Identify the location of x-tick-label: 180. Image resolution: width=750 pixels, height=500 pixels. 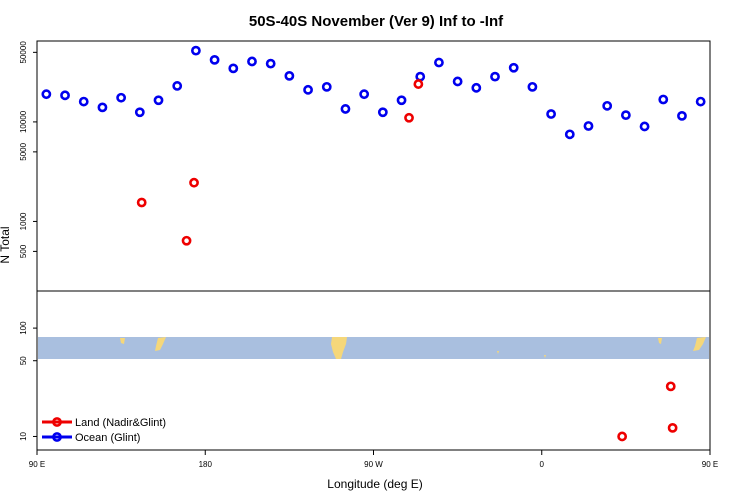
(206, 464).